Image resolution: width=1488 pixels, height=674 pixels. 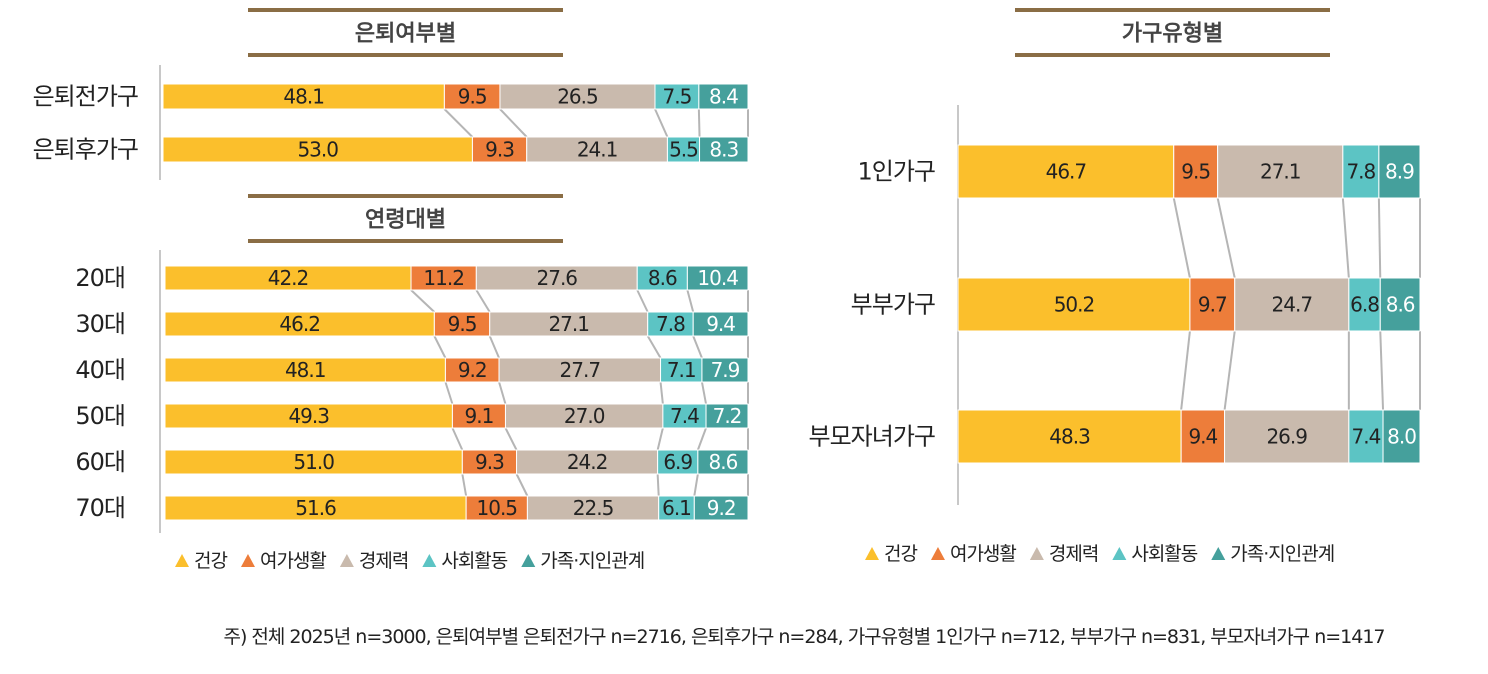 I want to click on data-label: 27.1, so click(x=1280, y=172).